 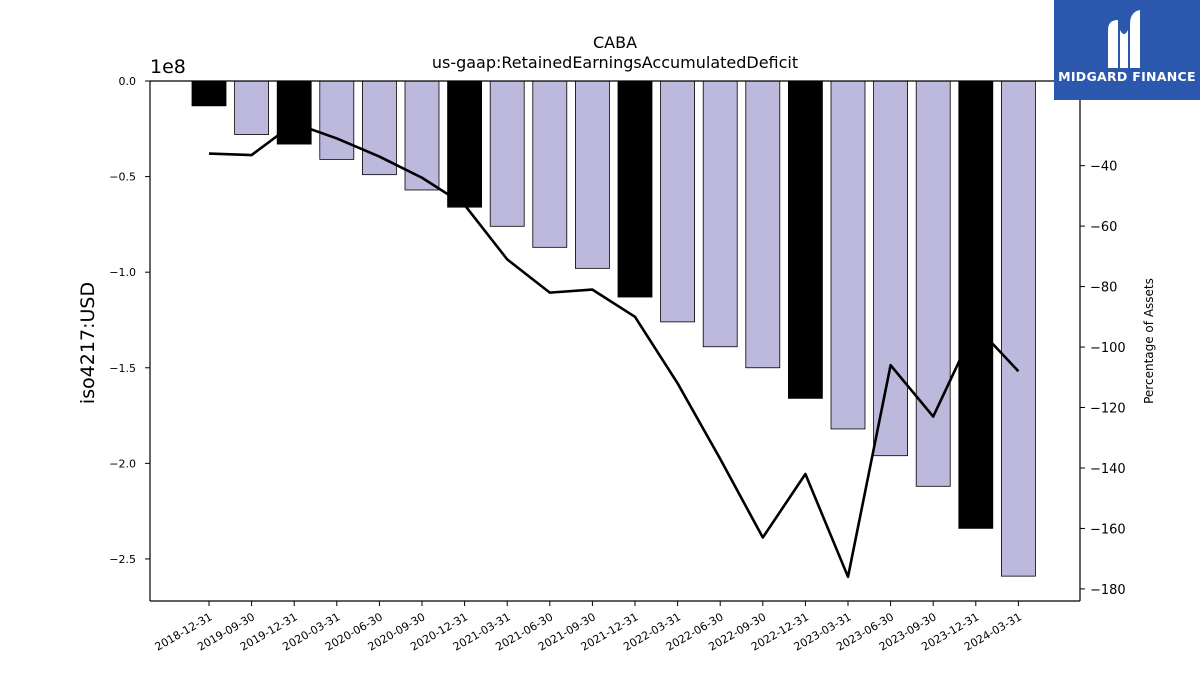 What do you see at coordinates (122, 177) in the screenshot?
I see `y-tick-label: −0.5` at bounding box center [122, 177].